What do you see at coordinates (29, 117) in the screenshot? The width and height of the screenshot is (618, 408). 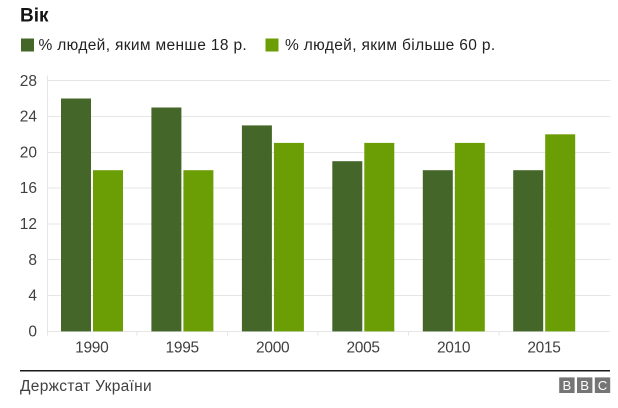 I see `svg-text: 24` at bounding box center [29, 117].